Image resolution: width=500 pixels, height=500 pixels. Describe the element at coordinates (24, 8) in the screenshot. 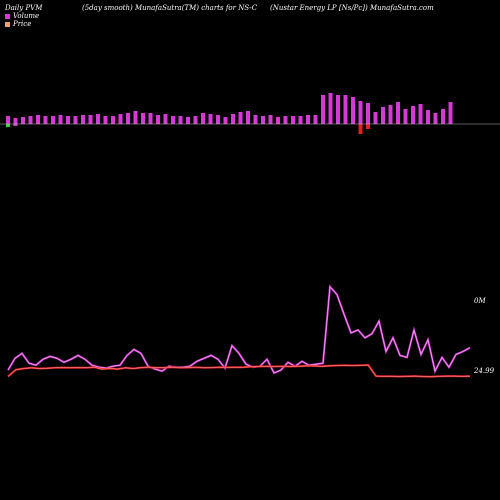

I see `chart-header-left: Daily PVM` at that location.